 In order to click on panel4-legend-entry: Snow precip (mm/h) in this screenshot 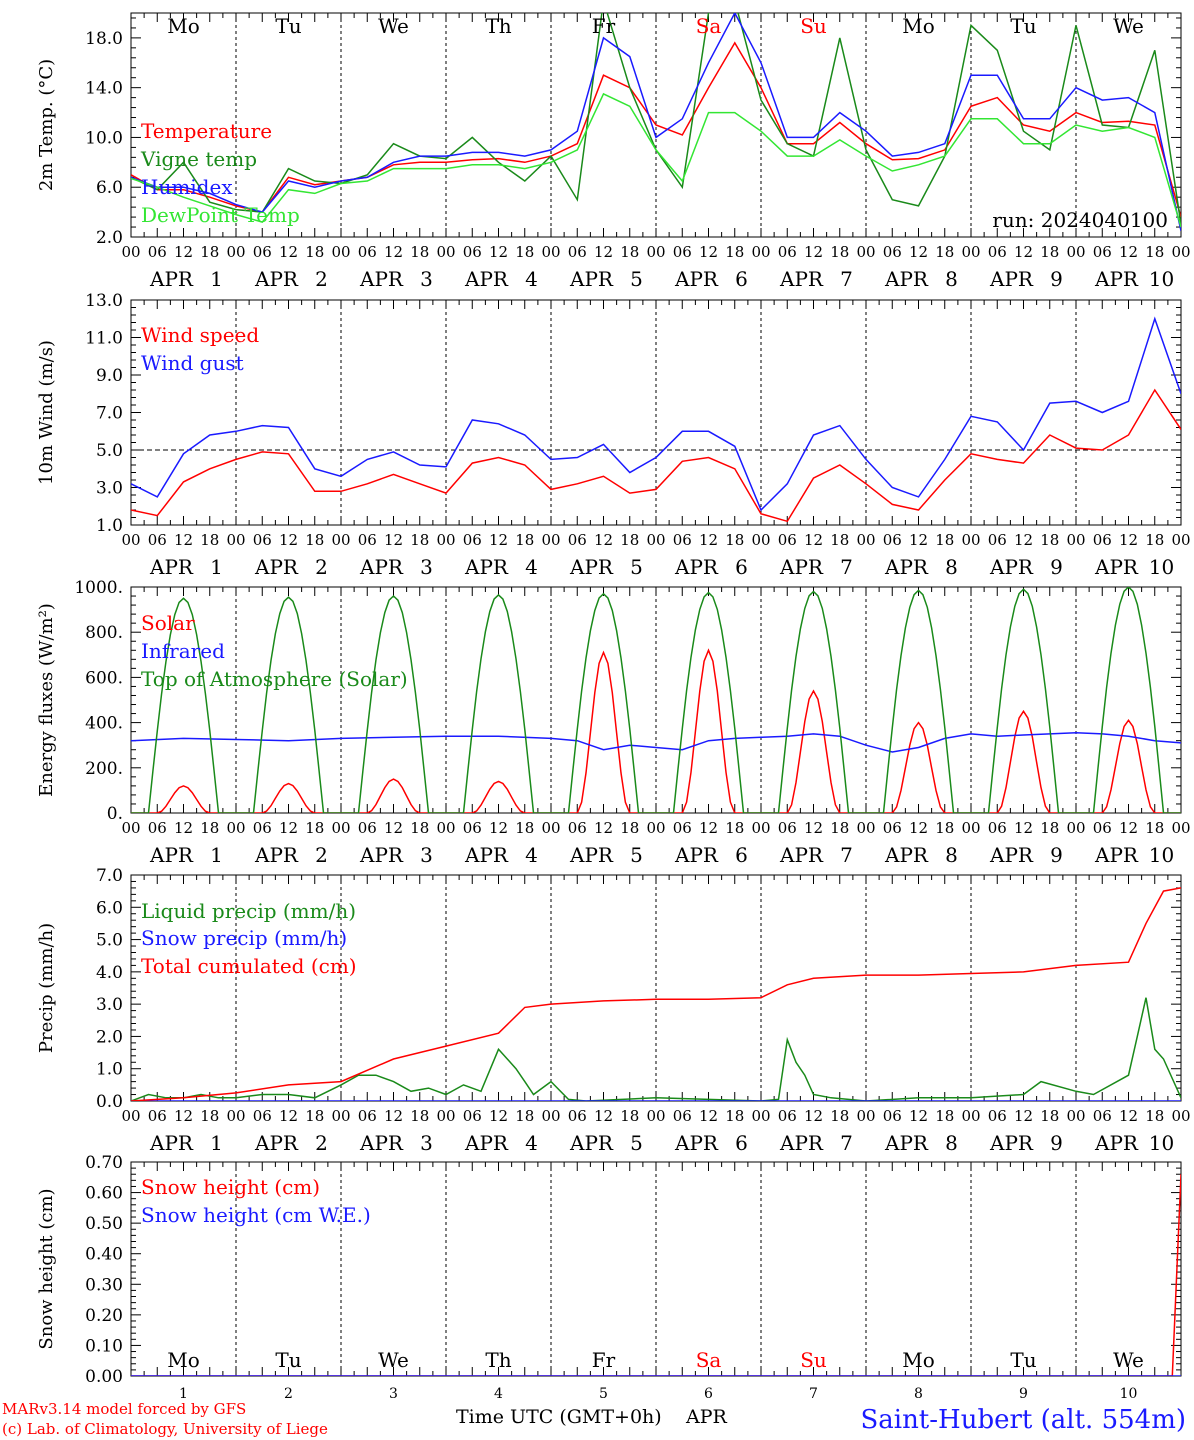, I will do `click(244, 938)`.